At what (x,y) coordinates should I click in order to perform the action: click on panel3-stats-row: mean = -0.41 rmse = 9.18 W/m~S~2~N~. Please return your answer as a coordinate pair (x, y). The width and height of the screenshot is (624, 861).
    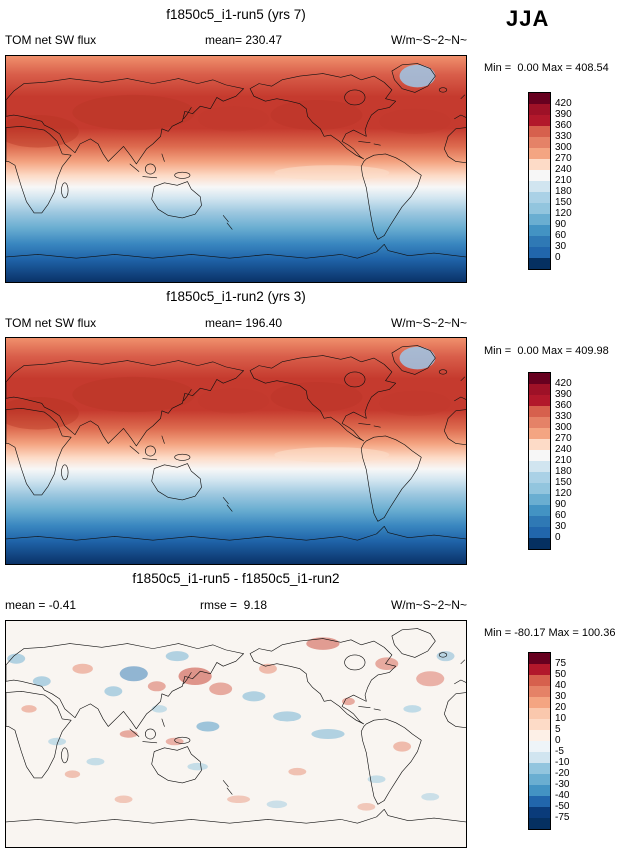
    Looking at the image, I should click on (236, 605).